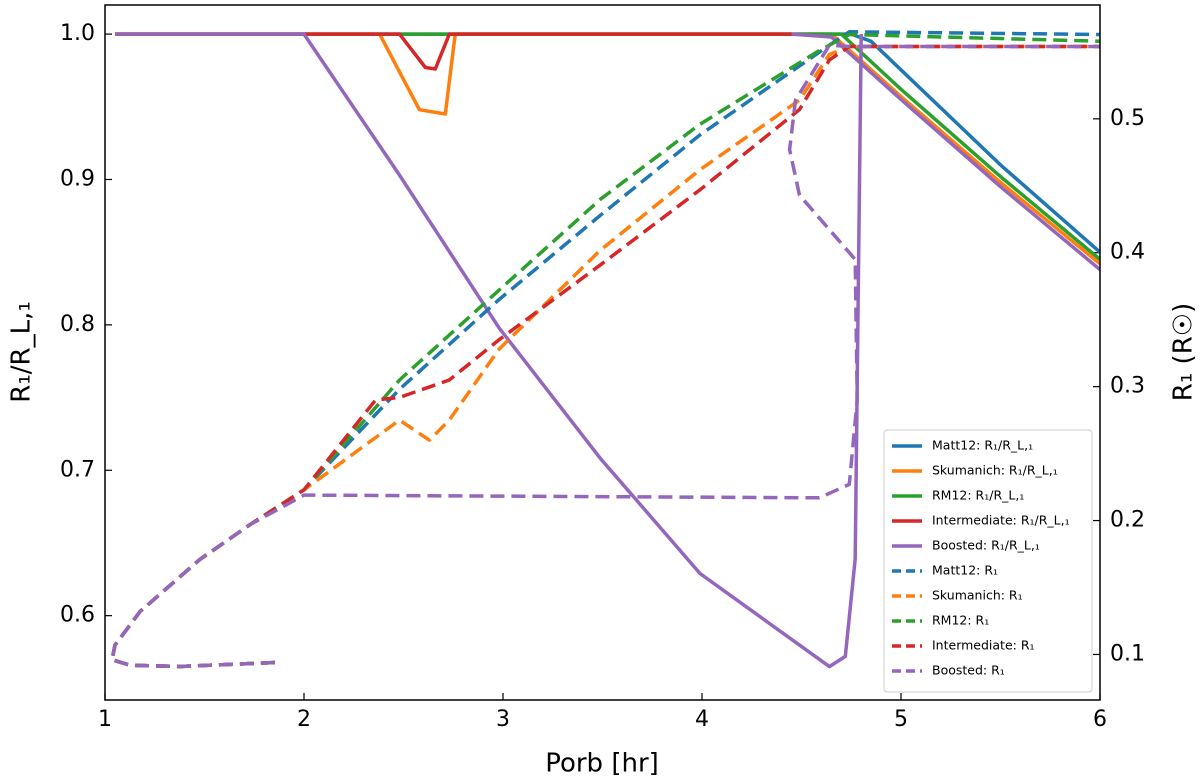  I want to click on legend-box, so click(988, 561).